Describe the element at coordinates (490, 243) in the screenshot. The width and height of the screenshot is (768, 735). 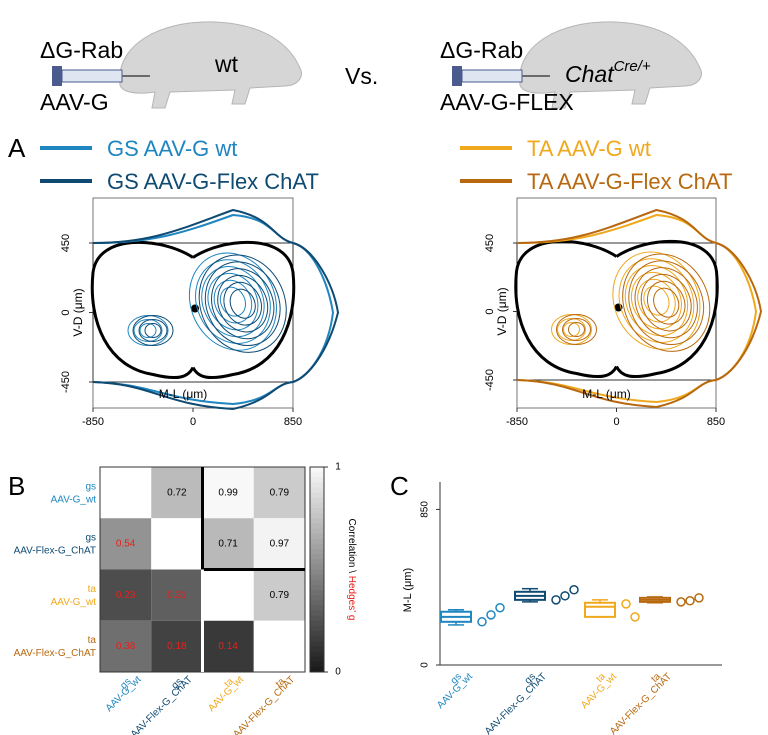
I see `y-tick-label: 450` at that location.